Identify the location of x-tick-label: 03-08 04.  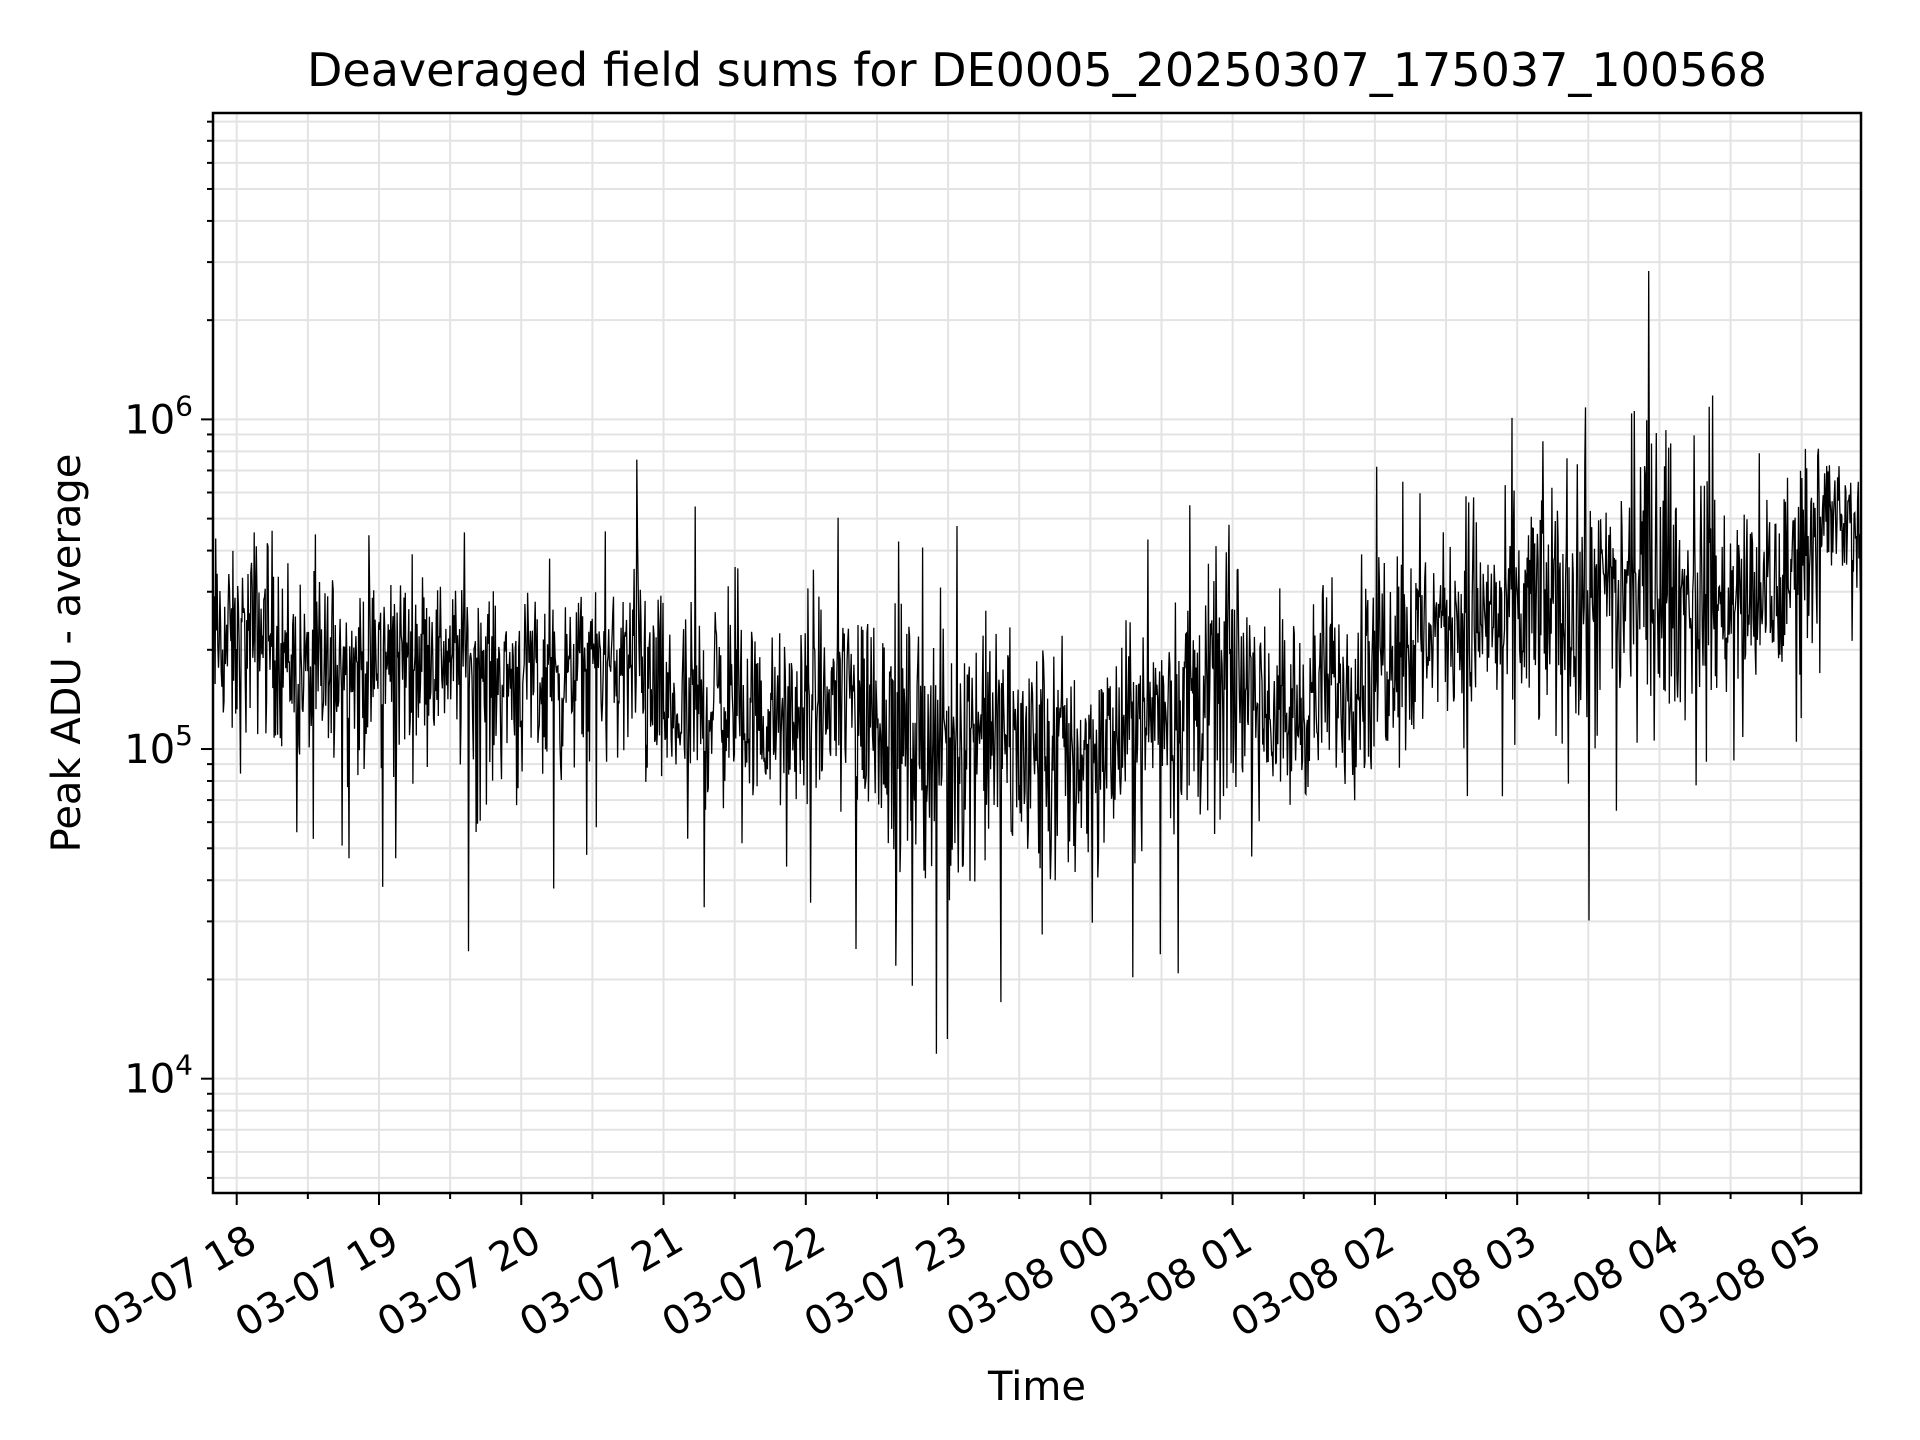
(1597, 1282).